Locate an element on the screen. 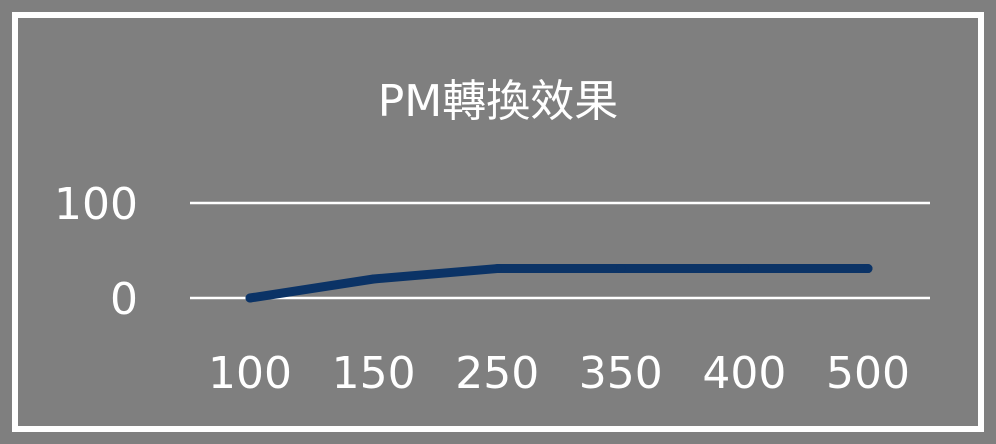 This screenshot has height=444, width=996. y-tick-label: 0 is located at coordinates (124, 299).